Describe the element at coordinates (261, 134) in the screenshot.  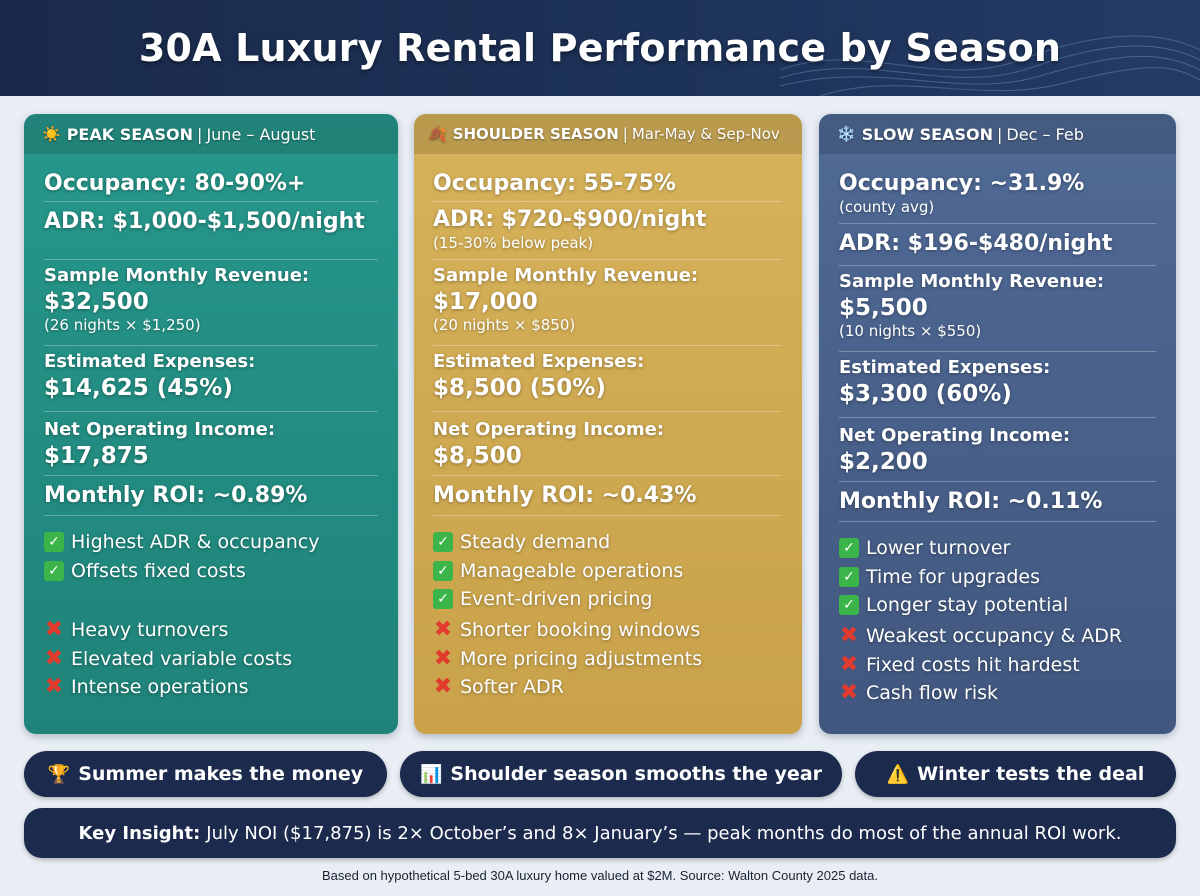
I see `season-months: June – August` at that location.